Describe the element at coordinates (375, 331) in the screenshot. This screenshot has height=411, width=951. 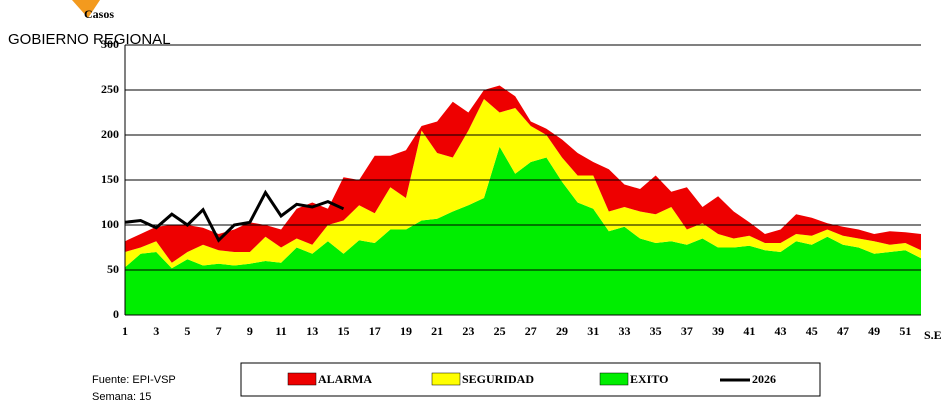
I see `x-tick-label: 17` at that location.